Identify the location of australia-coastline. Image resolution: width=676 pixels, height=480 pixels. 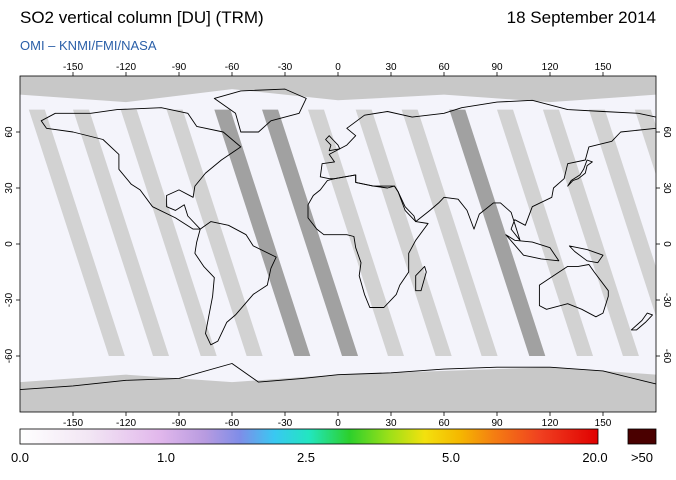
(573, 291).